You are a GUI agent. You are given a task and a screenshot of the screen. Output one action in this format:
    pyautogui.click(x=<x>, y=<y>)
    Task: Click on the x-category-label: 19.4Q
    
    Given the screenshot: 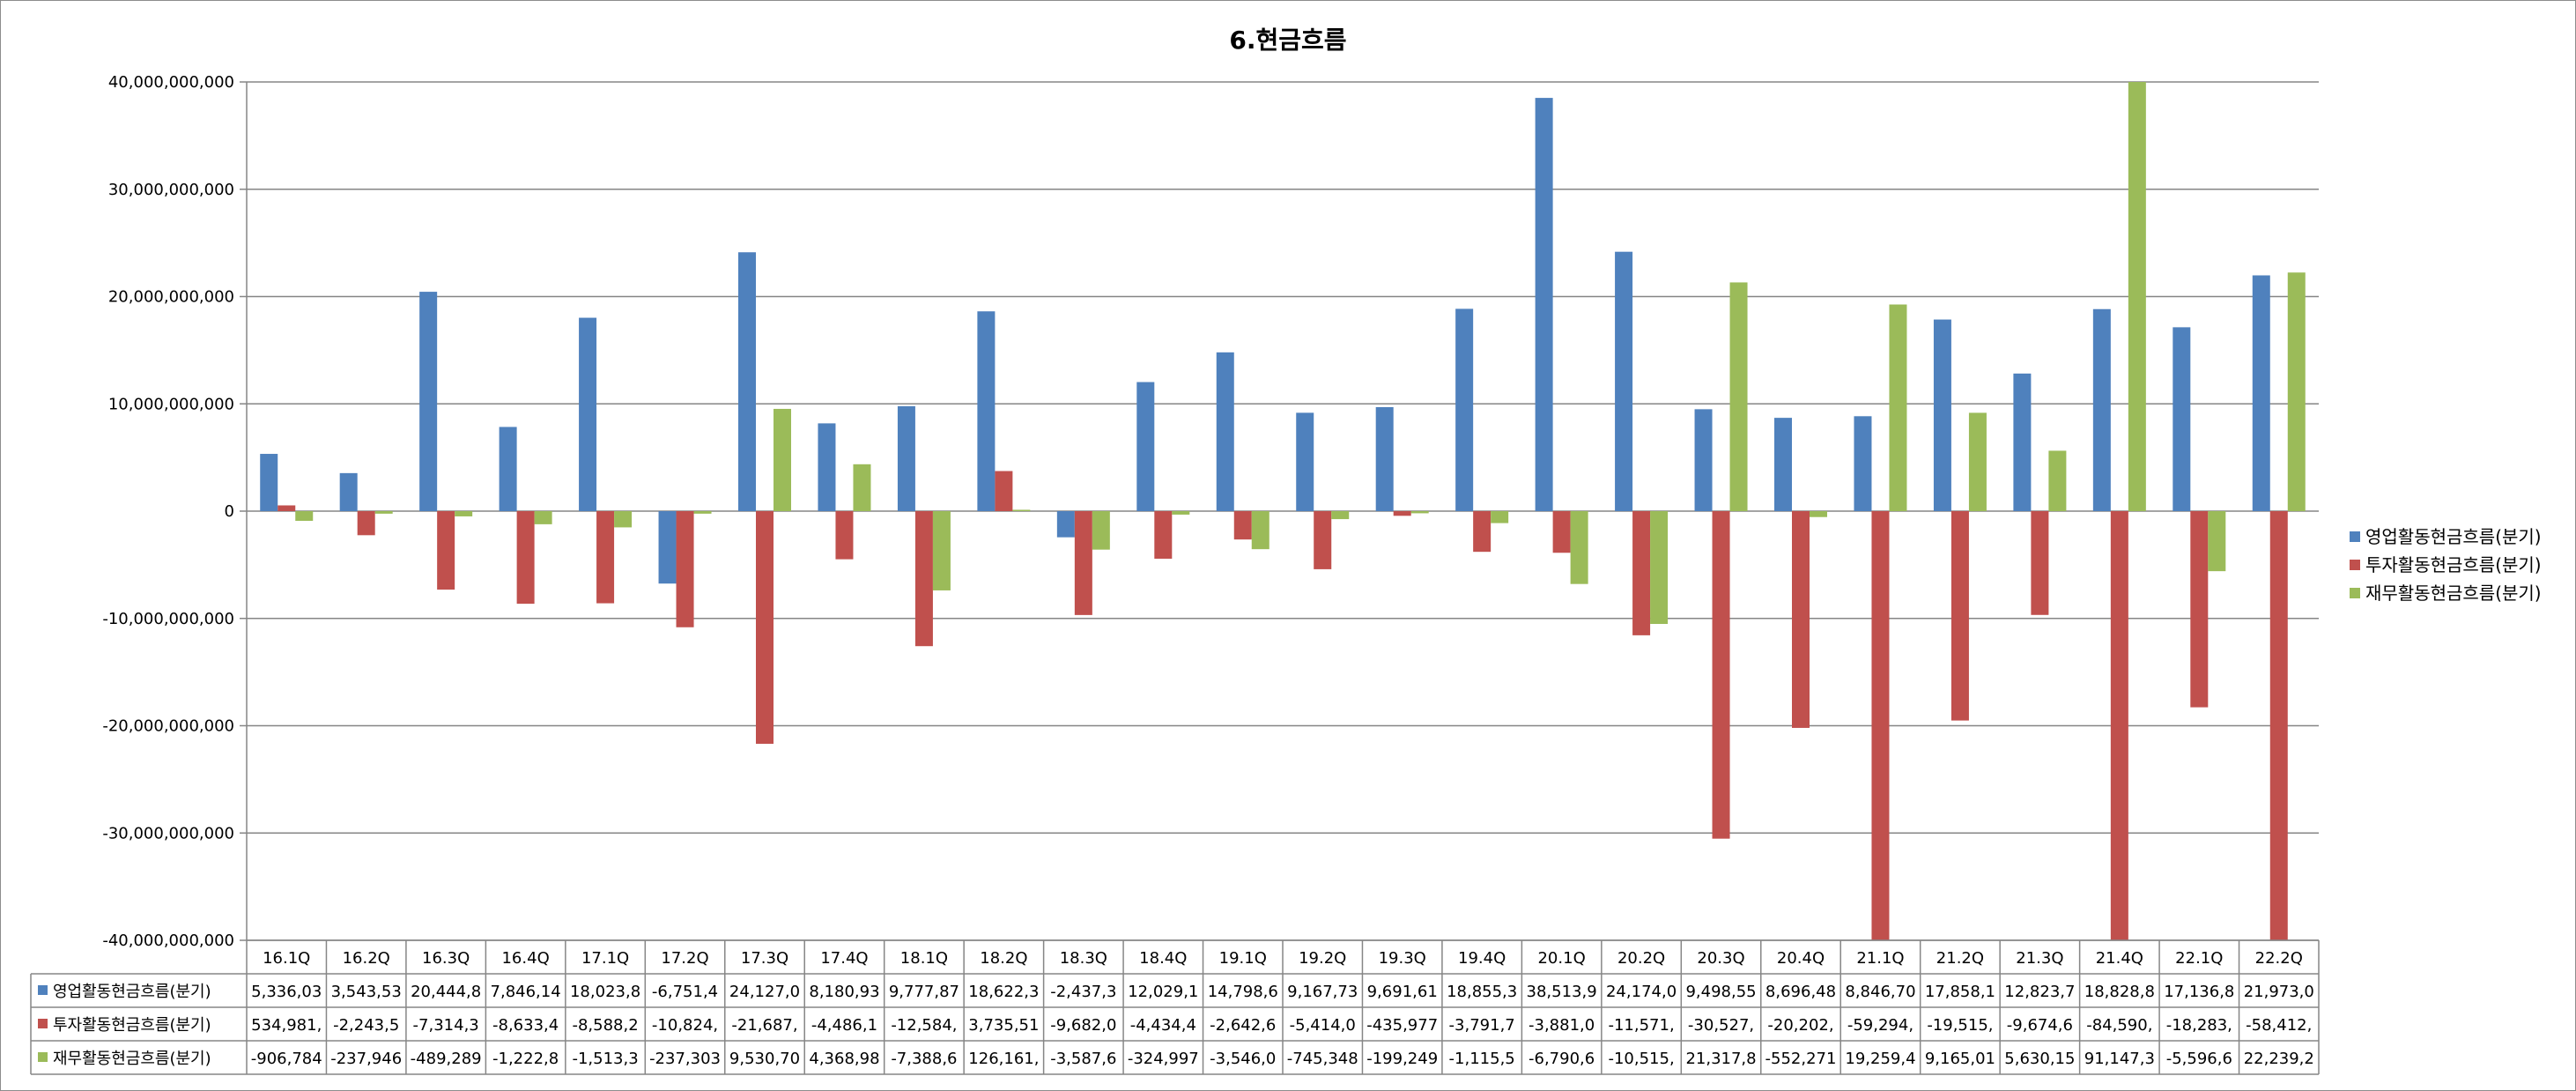 What is the action you would take?
    pyautogui.click(x=1482, y=958)
    